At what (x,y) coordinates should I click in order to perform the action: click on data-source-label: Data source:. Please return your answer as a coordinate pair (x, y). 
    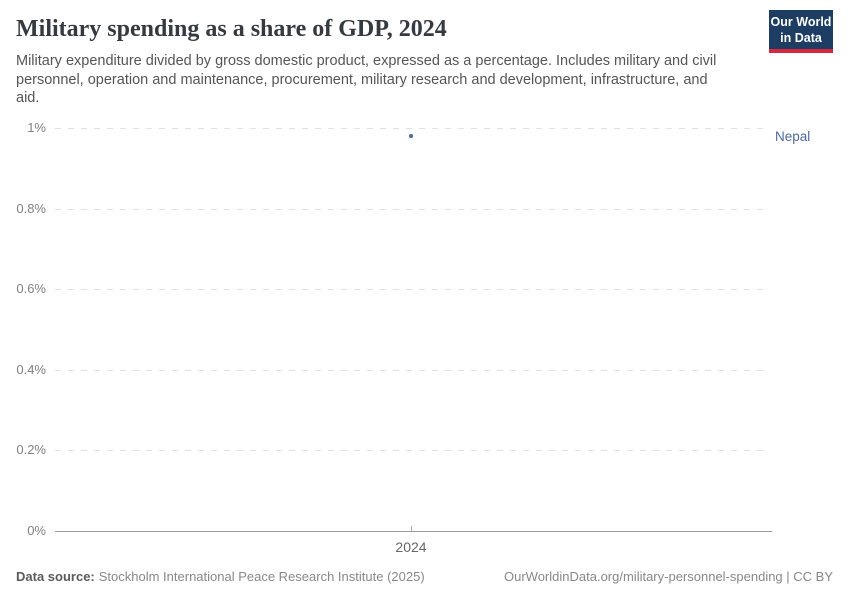
    Looking at the image, I should click on (55, 576).